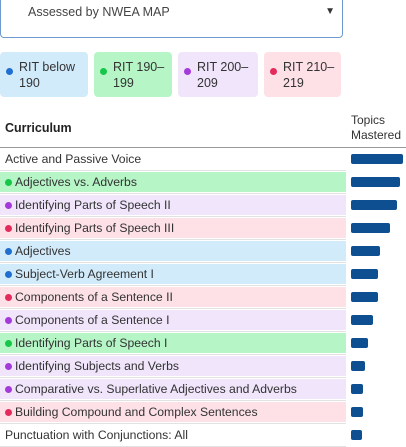 This screenshot has height=447, width=406. I want to click on curriculum-topic-label: Identifying Subjects and Verbs, so click(97, 366).